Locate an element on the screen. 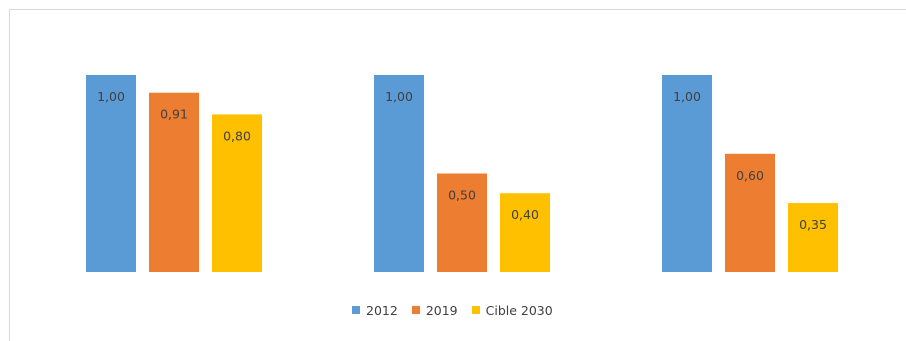  legend-item-cible-2030: Cible 2030 is located at coordinates (512, 310).